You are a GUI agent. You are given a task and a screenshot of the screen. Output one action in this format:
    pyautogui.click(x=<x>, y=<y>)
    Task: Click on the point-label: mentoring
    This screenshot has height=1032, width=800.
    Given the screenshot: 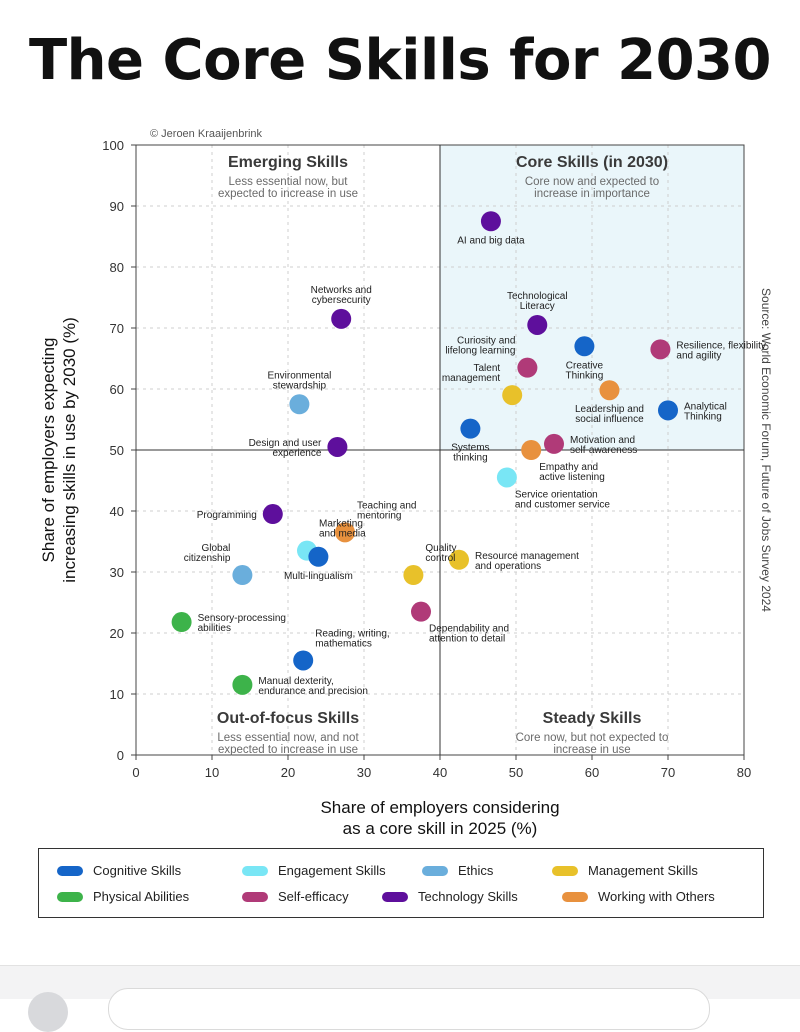 What is the action you would take?
    pyautogui.click(x=379, y=515)
    